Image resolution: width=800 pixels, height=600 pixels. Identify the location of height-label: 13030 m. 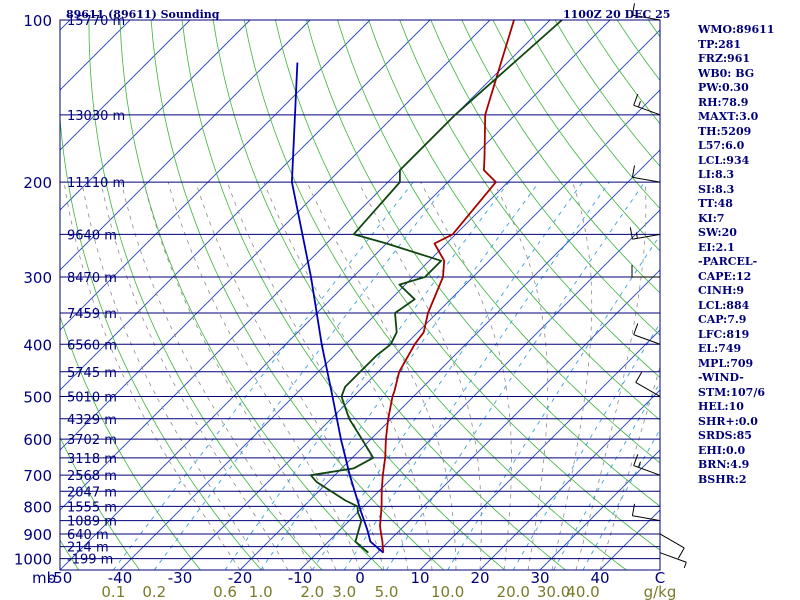
(96, 116).